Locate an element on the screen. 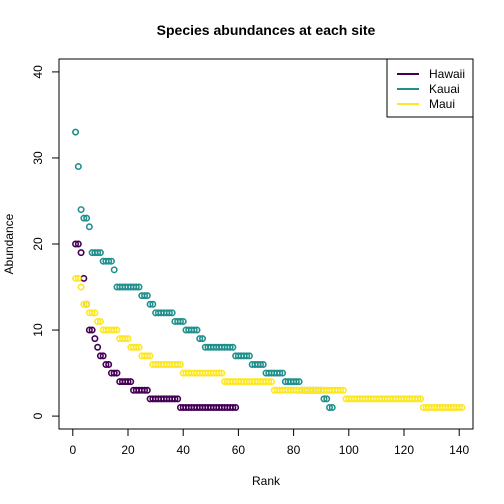 This screenshot has height=504, width=504. series-hawaii is located at coordinates (156, 325).